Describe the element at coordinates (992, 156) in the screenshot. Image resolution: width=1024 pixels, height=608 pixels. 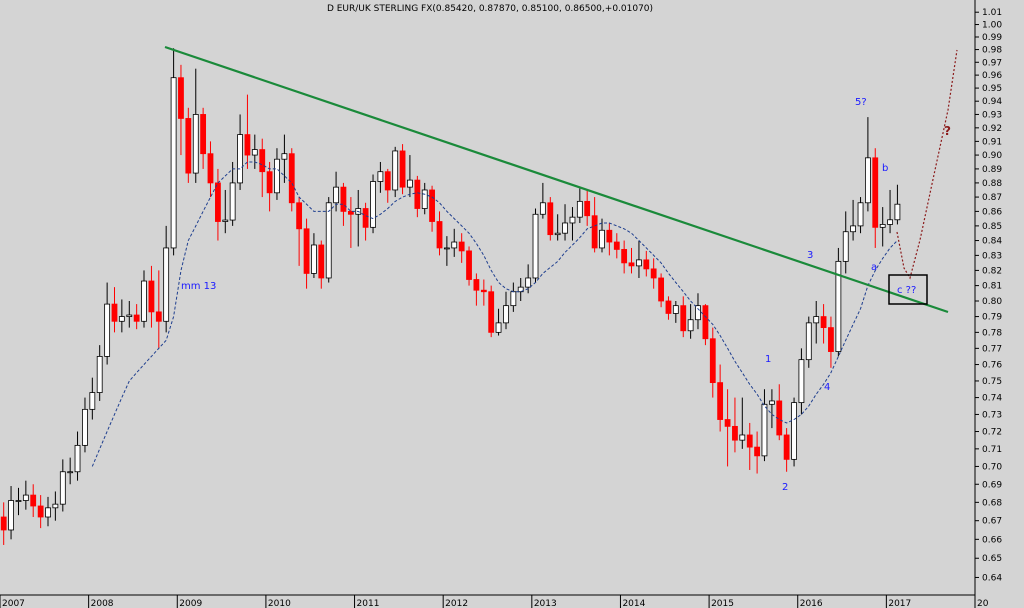
I see `y-tick-label: 0.90` at that location.